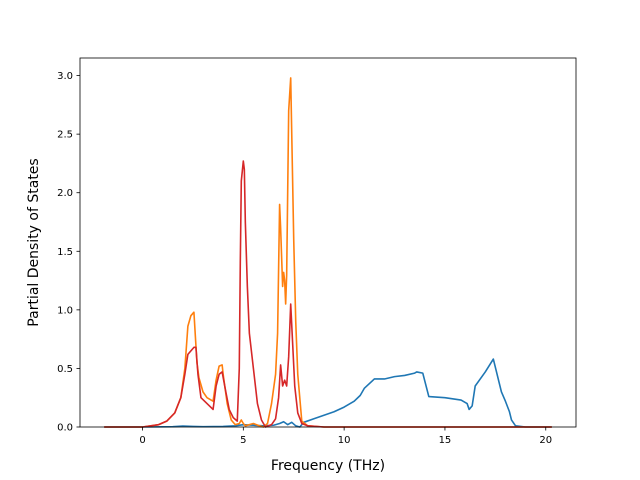 Image resolution: width=640 pixels, height=480 pixels. I want to click on y-axis-label: Partial Density of States, so click(34, 242).